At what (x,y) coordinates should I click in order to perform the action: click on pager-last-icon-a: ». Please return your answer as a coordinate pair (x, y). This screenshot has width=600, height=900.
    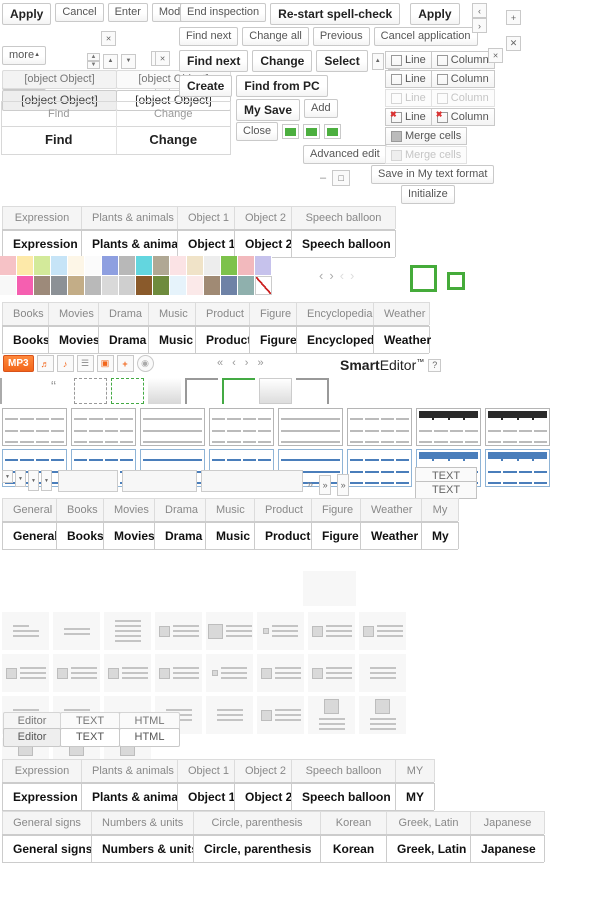
    Looking at the image, I should click on (310, 485).